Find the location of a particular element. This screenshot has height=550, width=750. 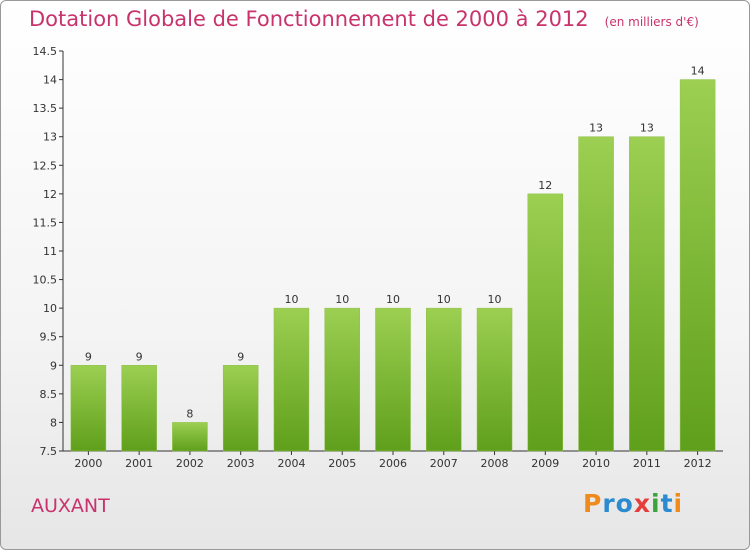

x-tick-label-2005: 2005 is located at coordinates (342, 463).